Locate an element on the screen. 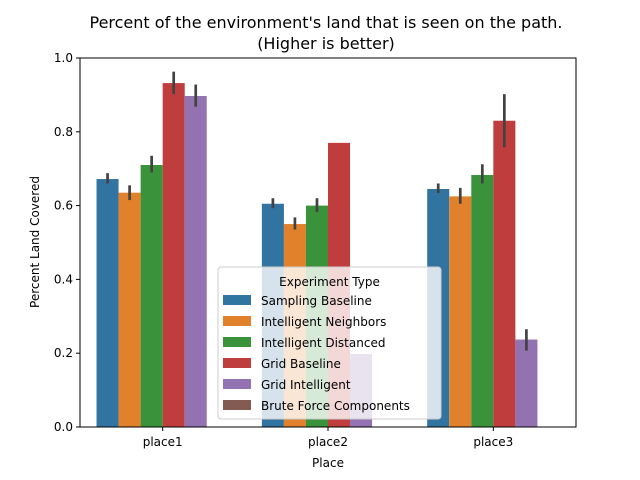  y-tick-label-3: 0.6 is located at coordinates (63, 206).